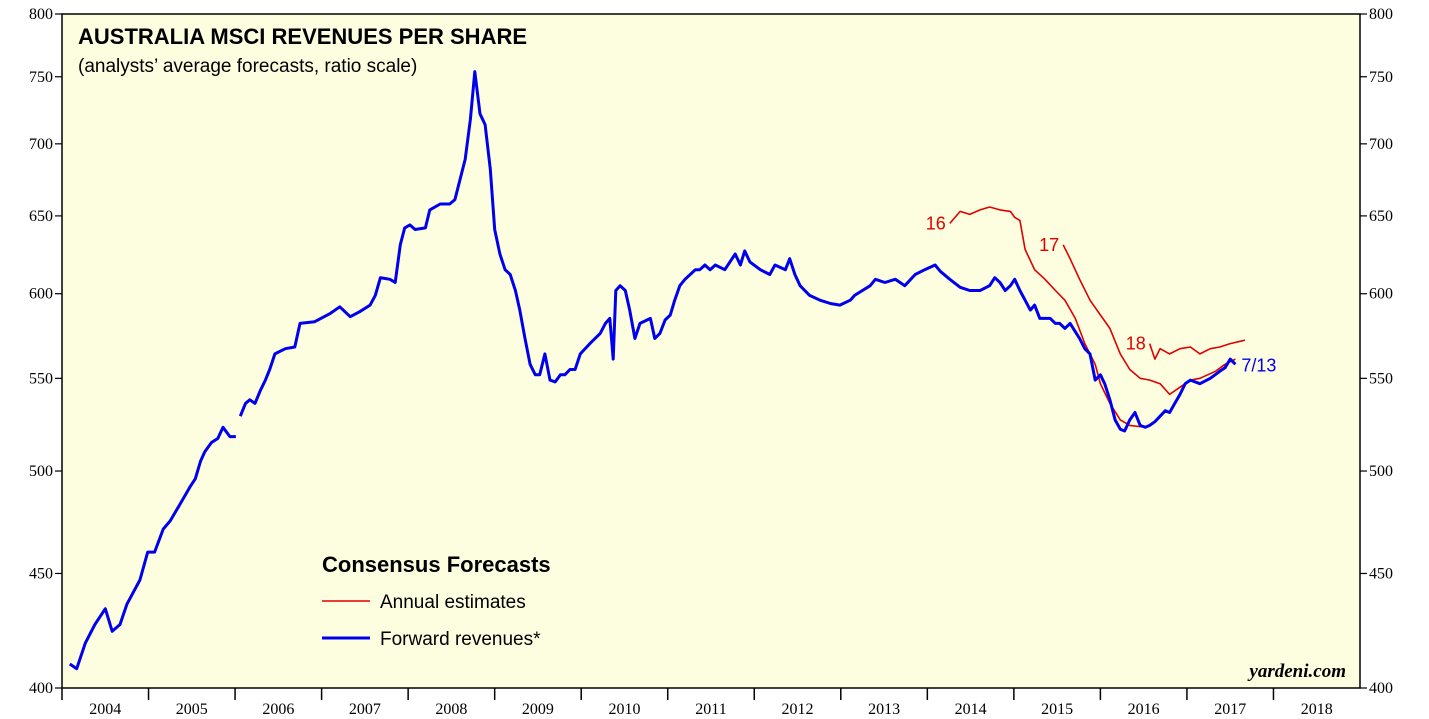  What do you see at coordinates (41, 144) in the screenshot?
I see `y-tick-label: 700` at bounding box center [41, 144].